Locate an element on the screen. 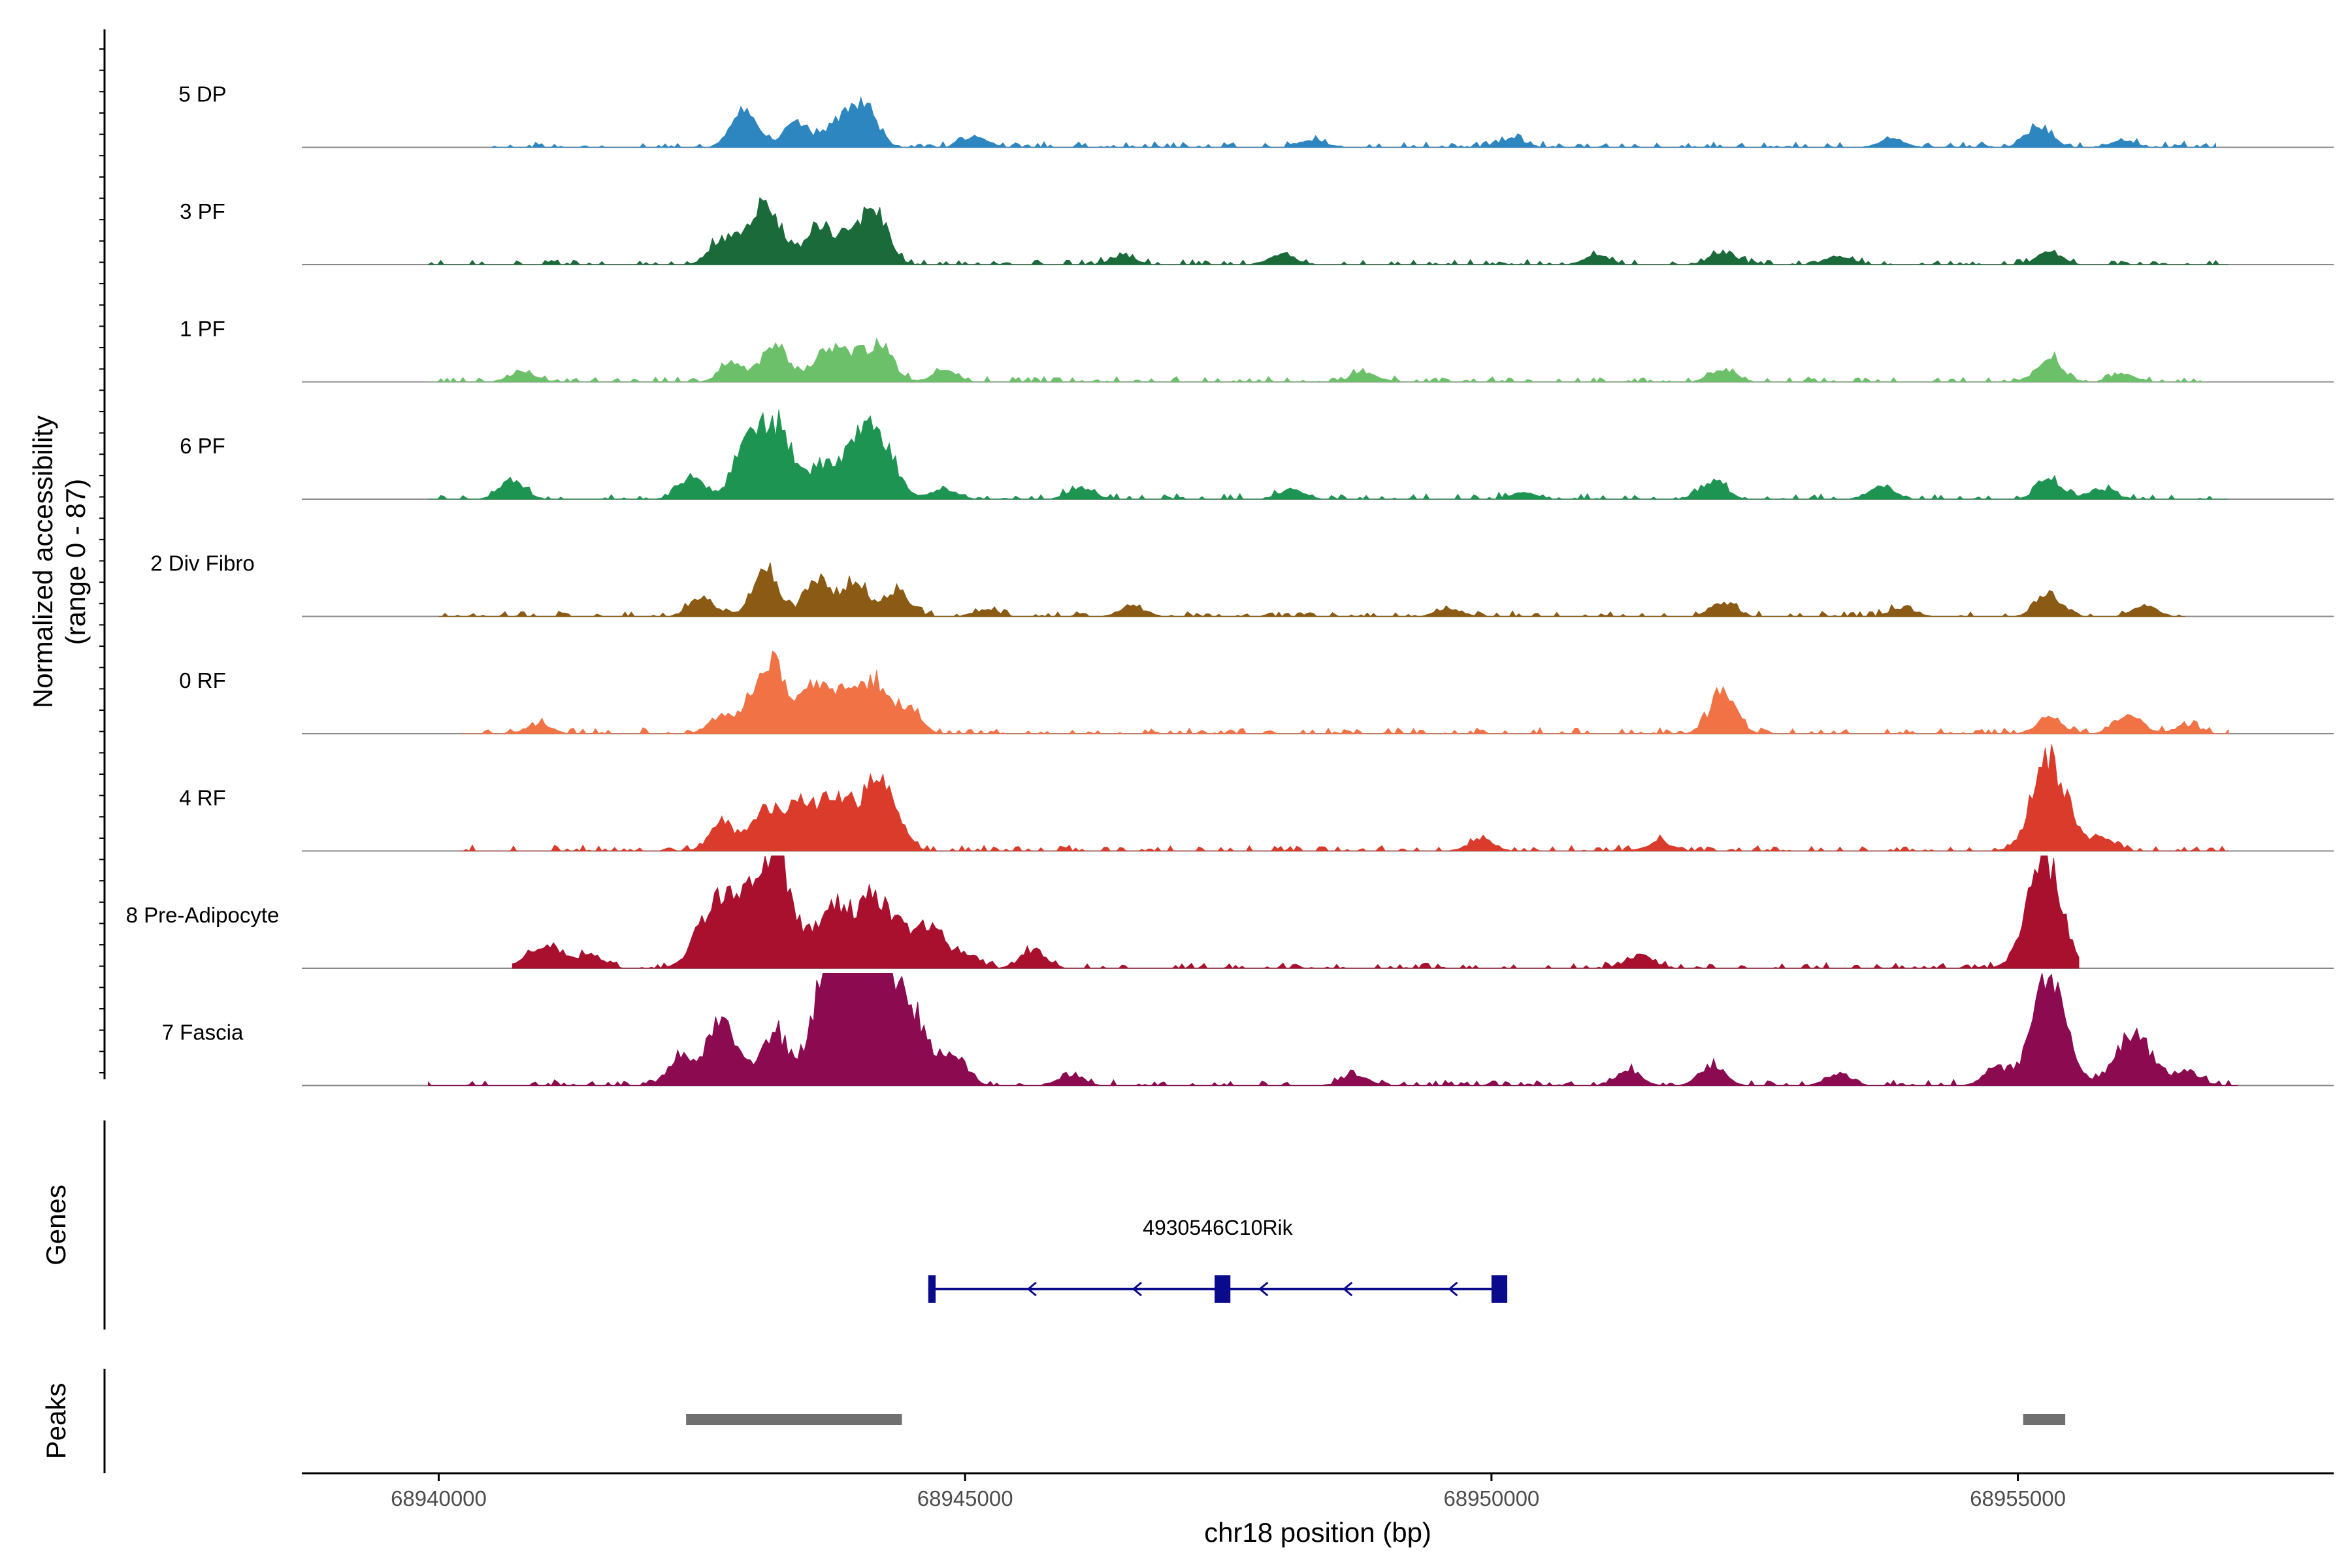 Image resolution: width=2352 pixels, height=1568 pixels. track-label-4-rf: 4 RF is located at coordinates (202, 798).